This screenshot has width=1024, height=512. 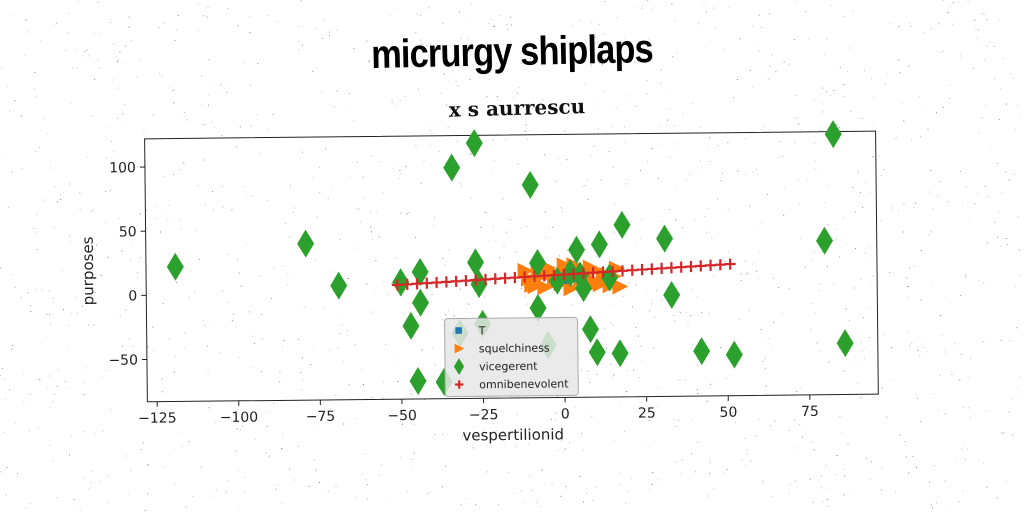 What do you see at coordinates (88, 270) in the screenshot?
I see `y-axis-label: purposes` at bounding box center [88, 270].